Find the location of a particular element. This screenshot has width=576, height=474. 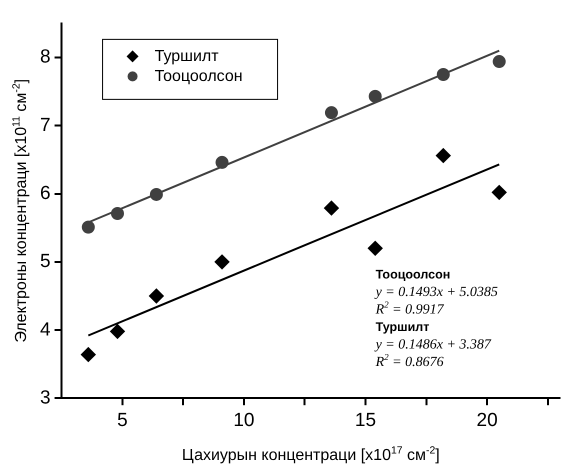

y-tick-label: 4 is located at coordinates (45, 329).